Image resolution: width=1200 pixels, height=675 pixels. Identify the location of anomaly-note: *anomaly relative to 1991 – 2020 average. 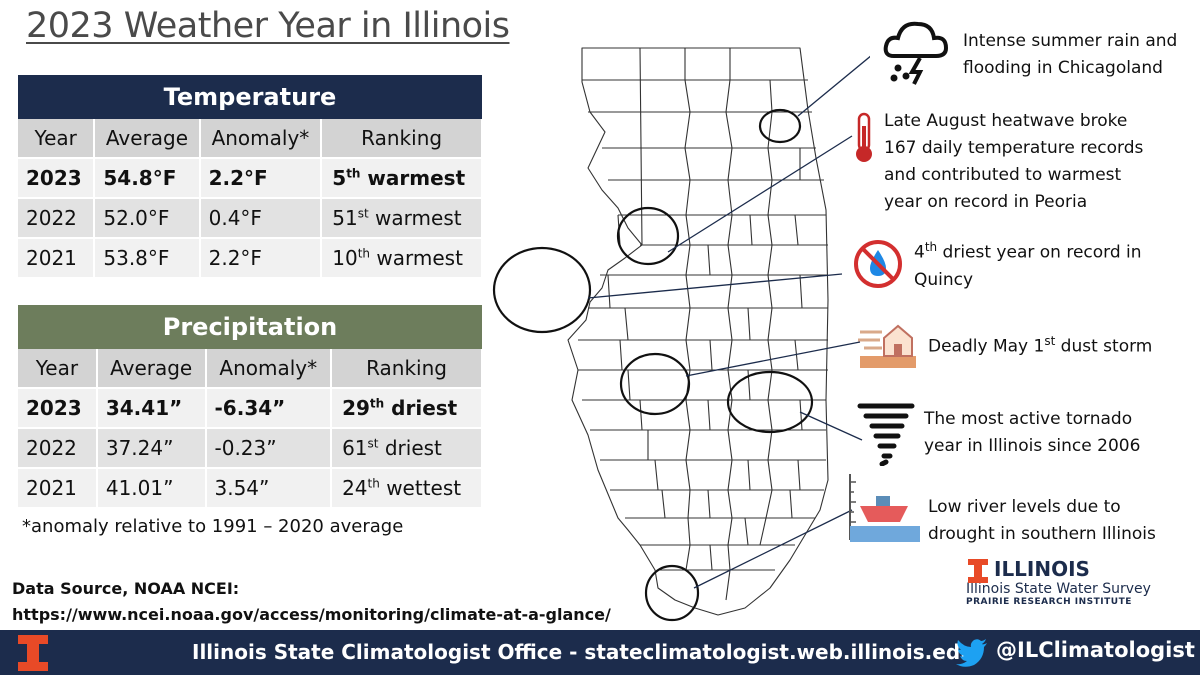
(213, 526).